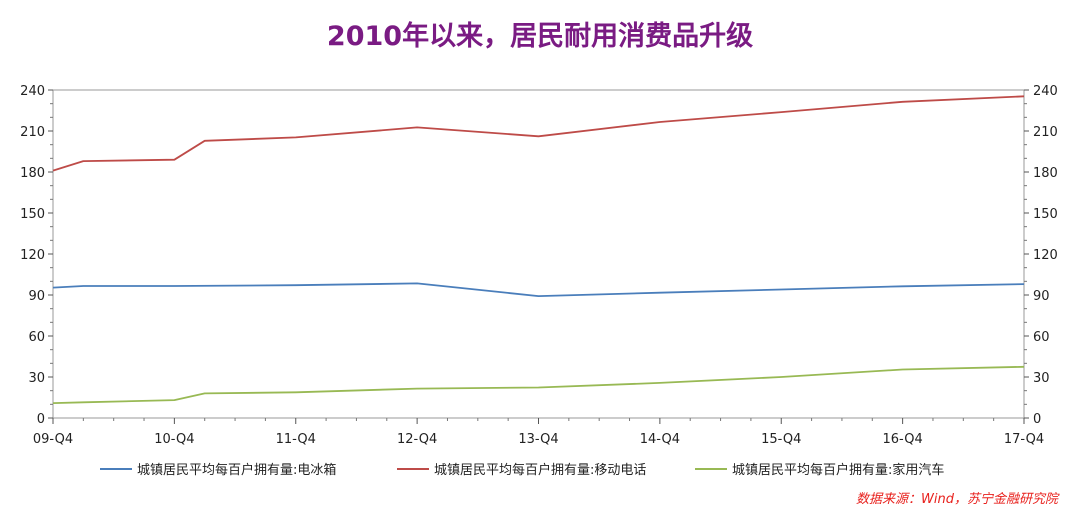 Image resolution: width=1080 pixels, height=510 pixels. I want to click on x-tick-label: 16-Q4, so click(903, 439).